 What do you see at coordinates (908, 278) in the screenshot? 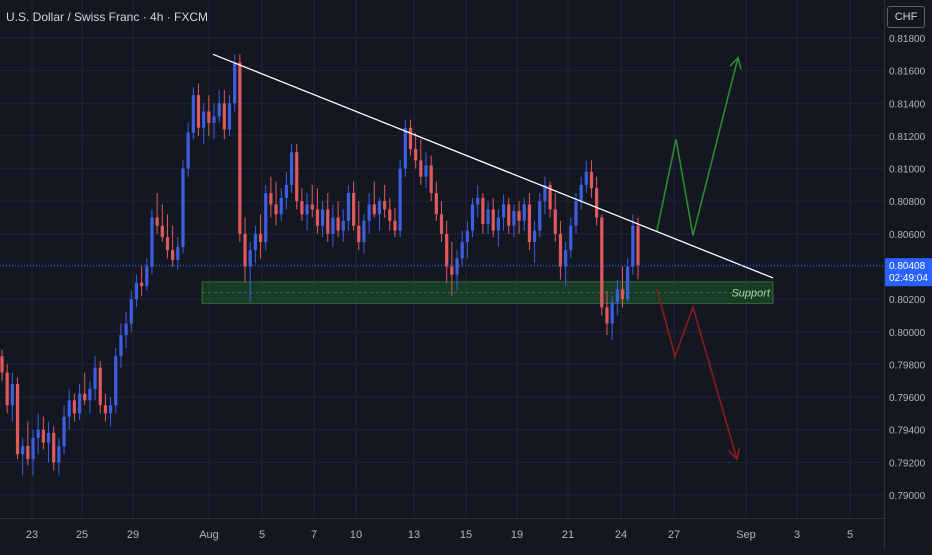
I see `countdown-timer: 02:49:04` at bounding box center [908, 278].